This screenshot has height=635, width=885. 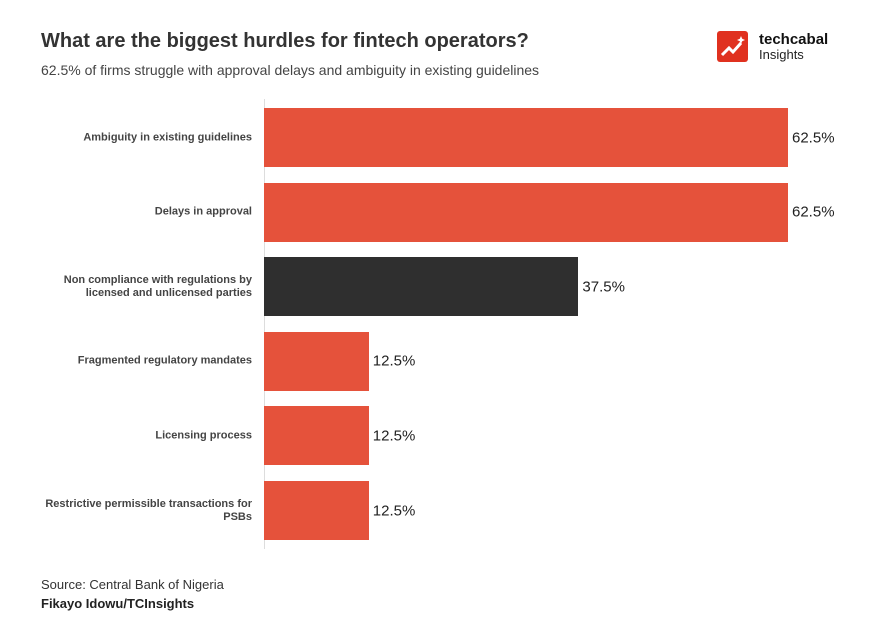 What do you see at coordinates (203, 435) in the screenshot?
I see `category-label: Licensing process` at bounding box center [203, 435].